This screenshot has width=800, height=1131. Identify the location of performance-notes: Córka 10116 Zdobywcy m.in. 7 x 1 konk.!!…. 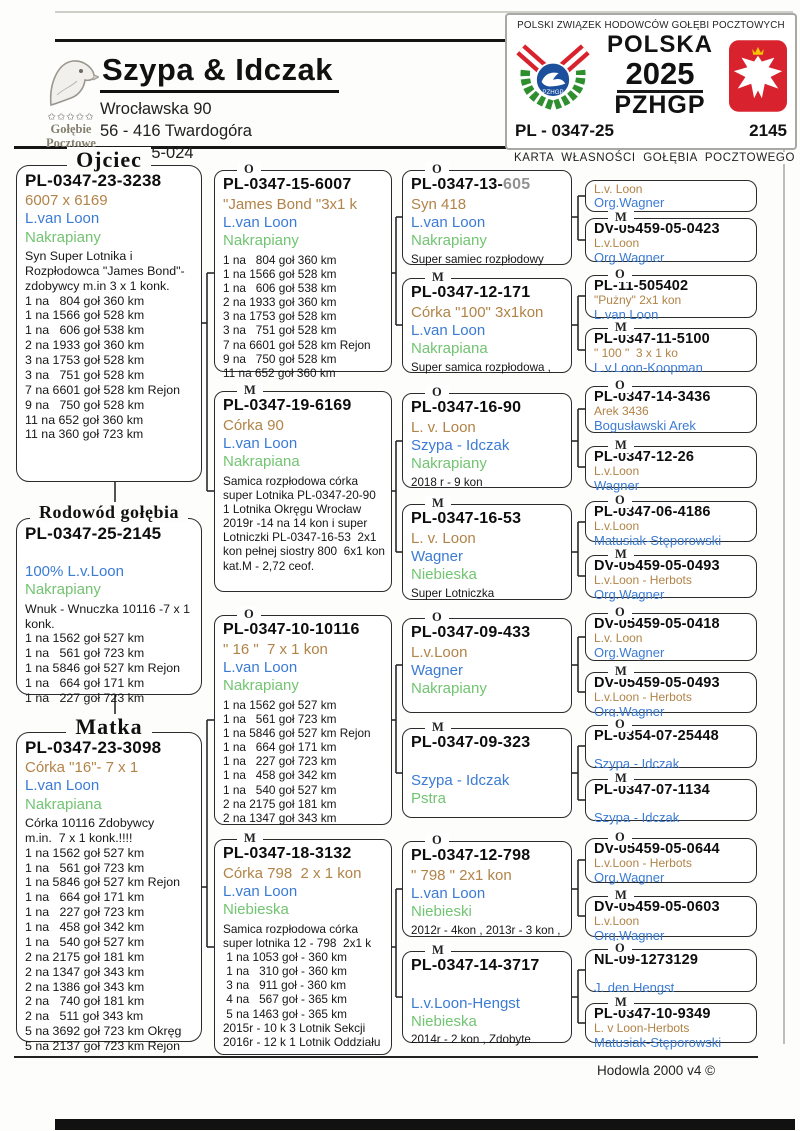
(103, 934).